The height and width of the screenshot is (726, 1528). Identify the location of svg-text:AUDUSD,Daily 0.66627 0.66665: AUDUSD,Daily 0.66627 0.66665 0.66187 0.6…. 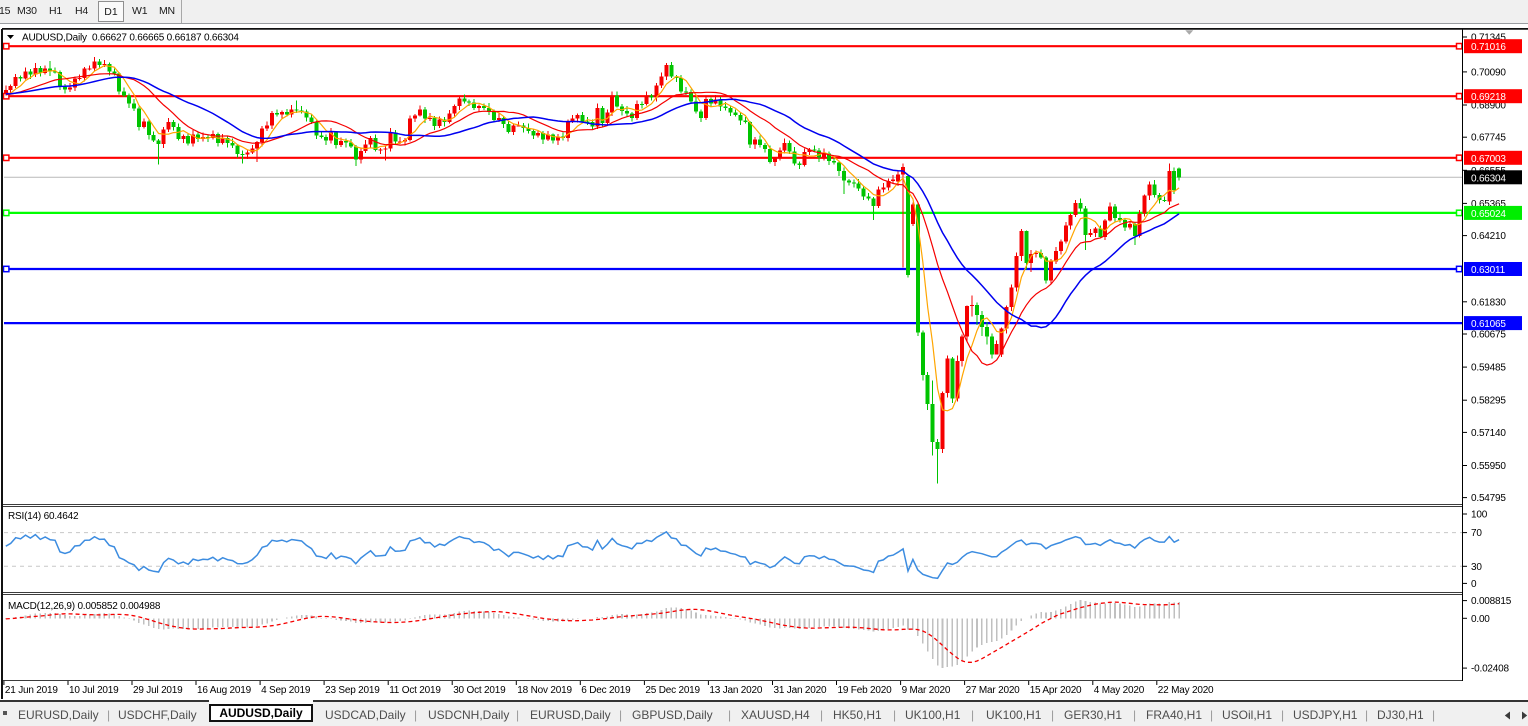
(130, 38).